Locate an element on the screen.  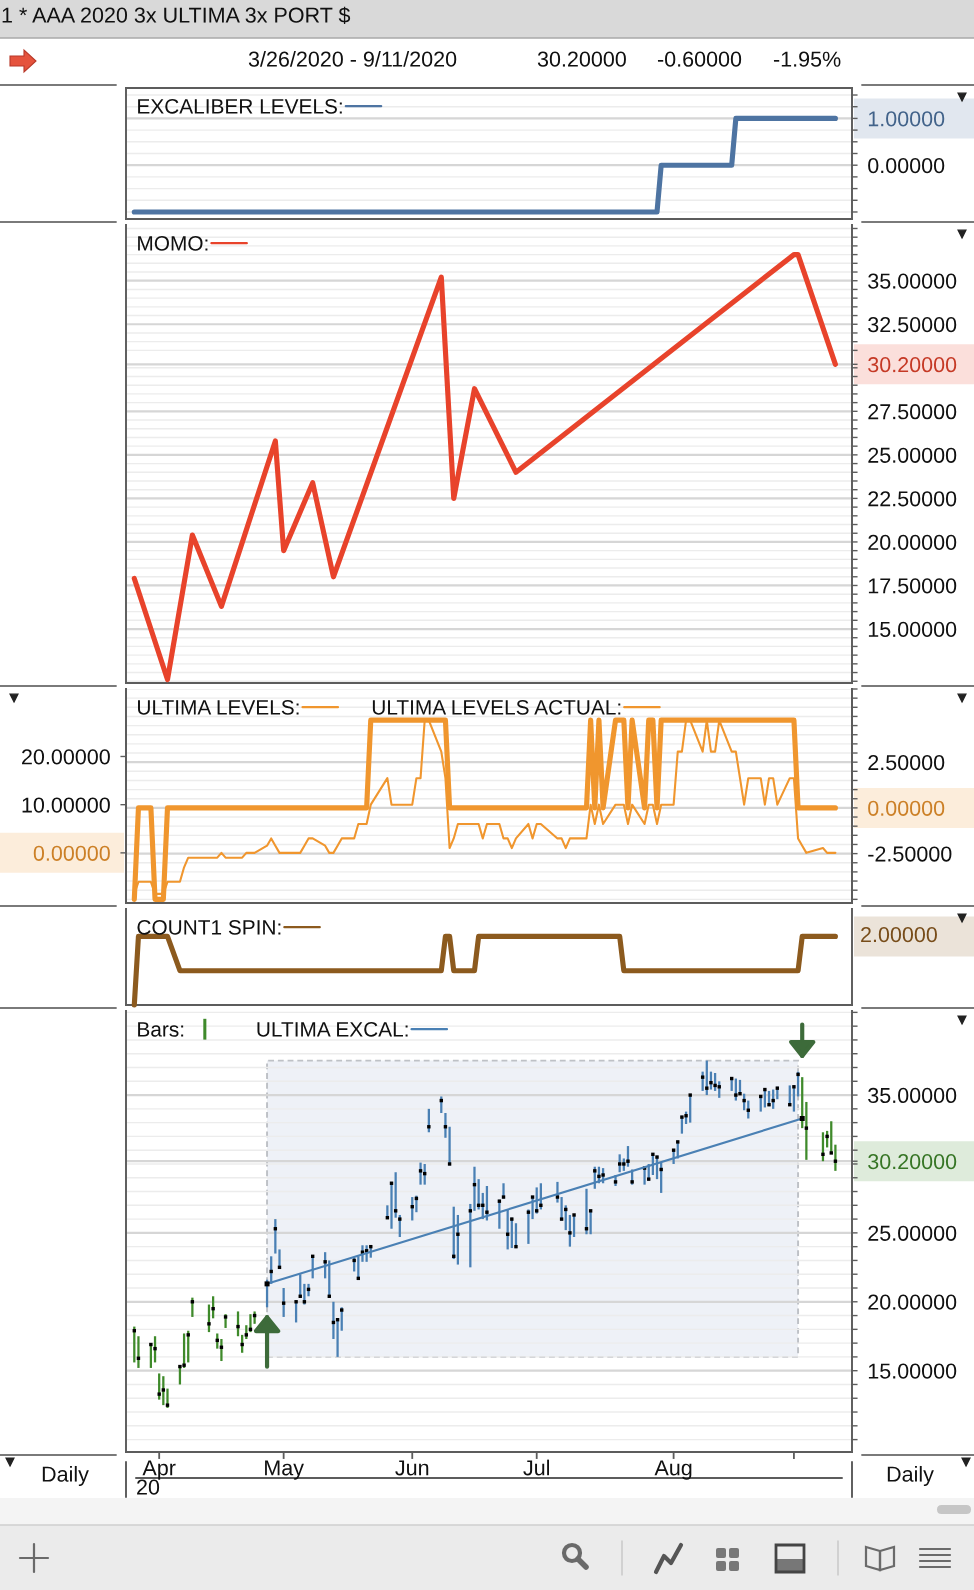
text: -0.60000 is located at coordinates (699, 59).